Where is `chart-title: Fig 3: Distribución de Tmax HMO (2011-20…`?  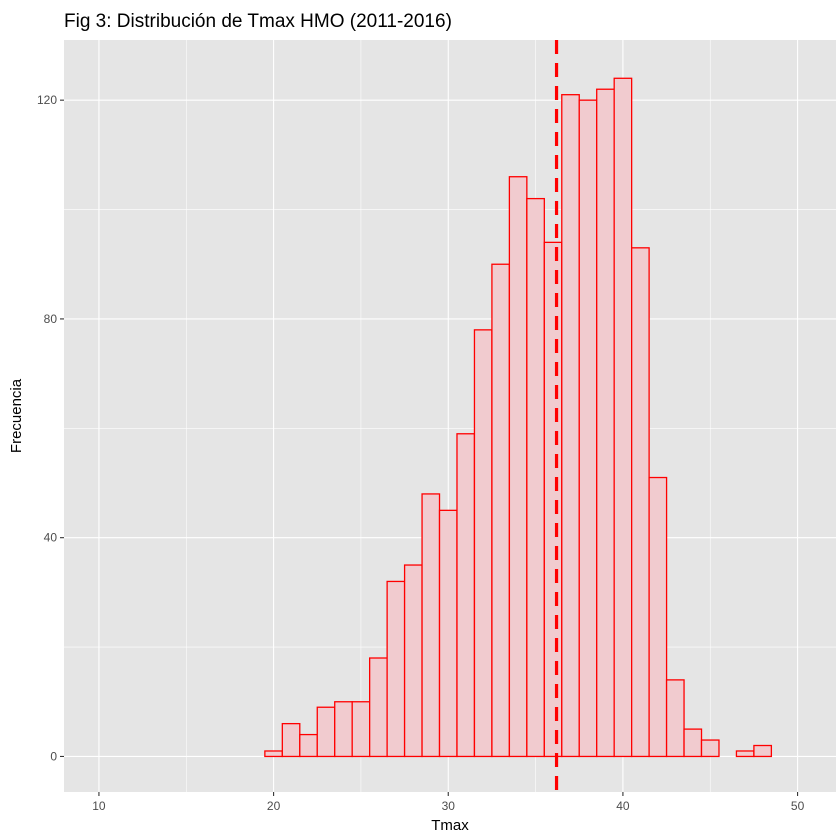
chart-title: Fig 3: Distribución de Tmax HMO (2011-20… is located at coordinates (258, 21).